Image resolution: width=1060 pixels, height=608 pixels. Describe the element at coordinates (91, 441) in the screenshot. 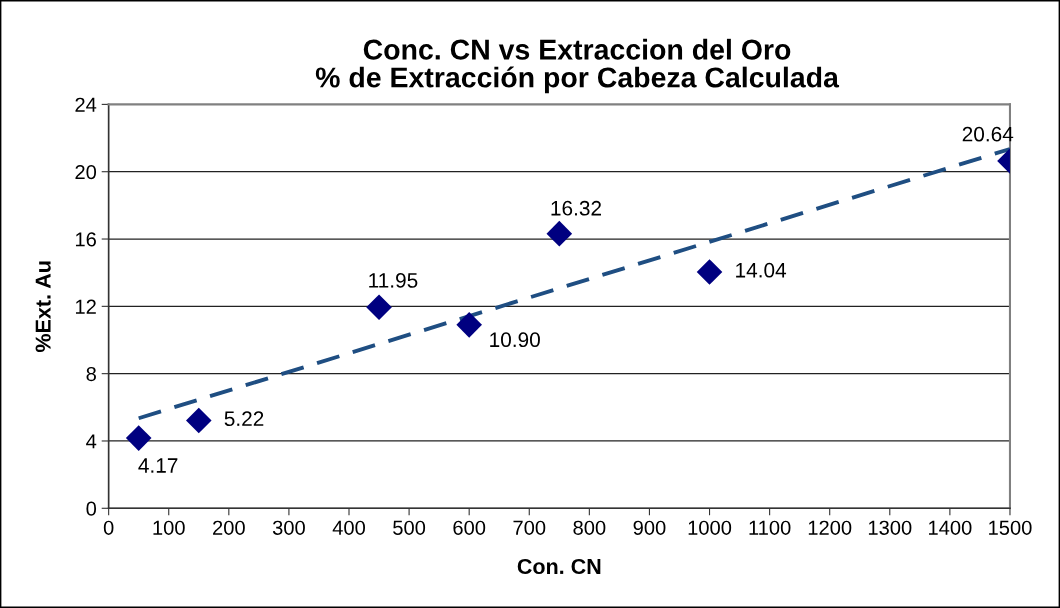

I see `y-tick-label: 4` at that location.